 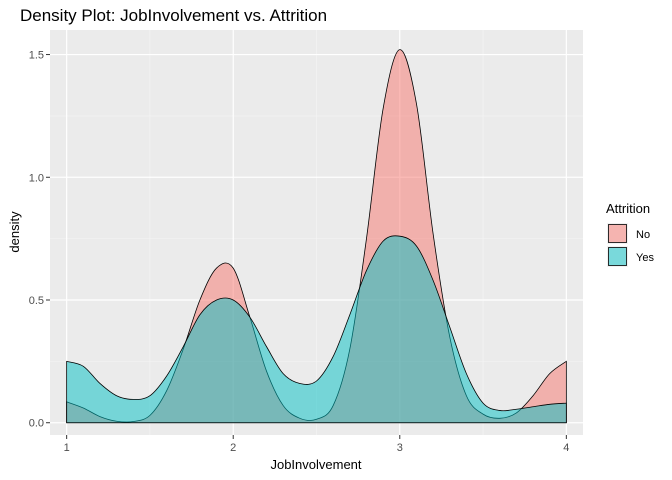 I want to click on legend: Attrition No Yes, so click(x=630, y=234).